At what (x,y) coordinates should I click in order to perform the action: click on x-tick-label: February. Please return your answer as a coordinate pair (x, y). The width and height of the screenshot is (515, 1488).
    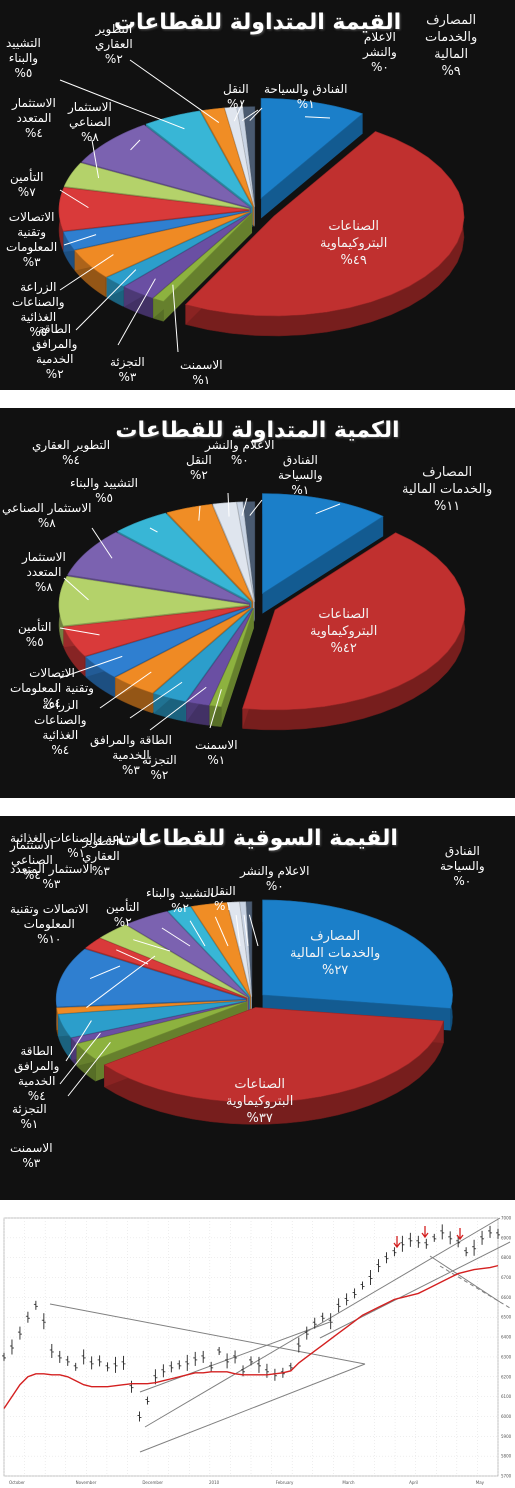
    Looking at the image, I should click on (285, 1482).